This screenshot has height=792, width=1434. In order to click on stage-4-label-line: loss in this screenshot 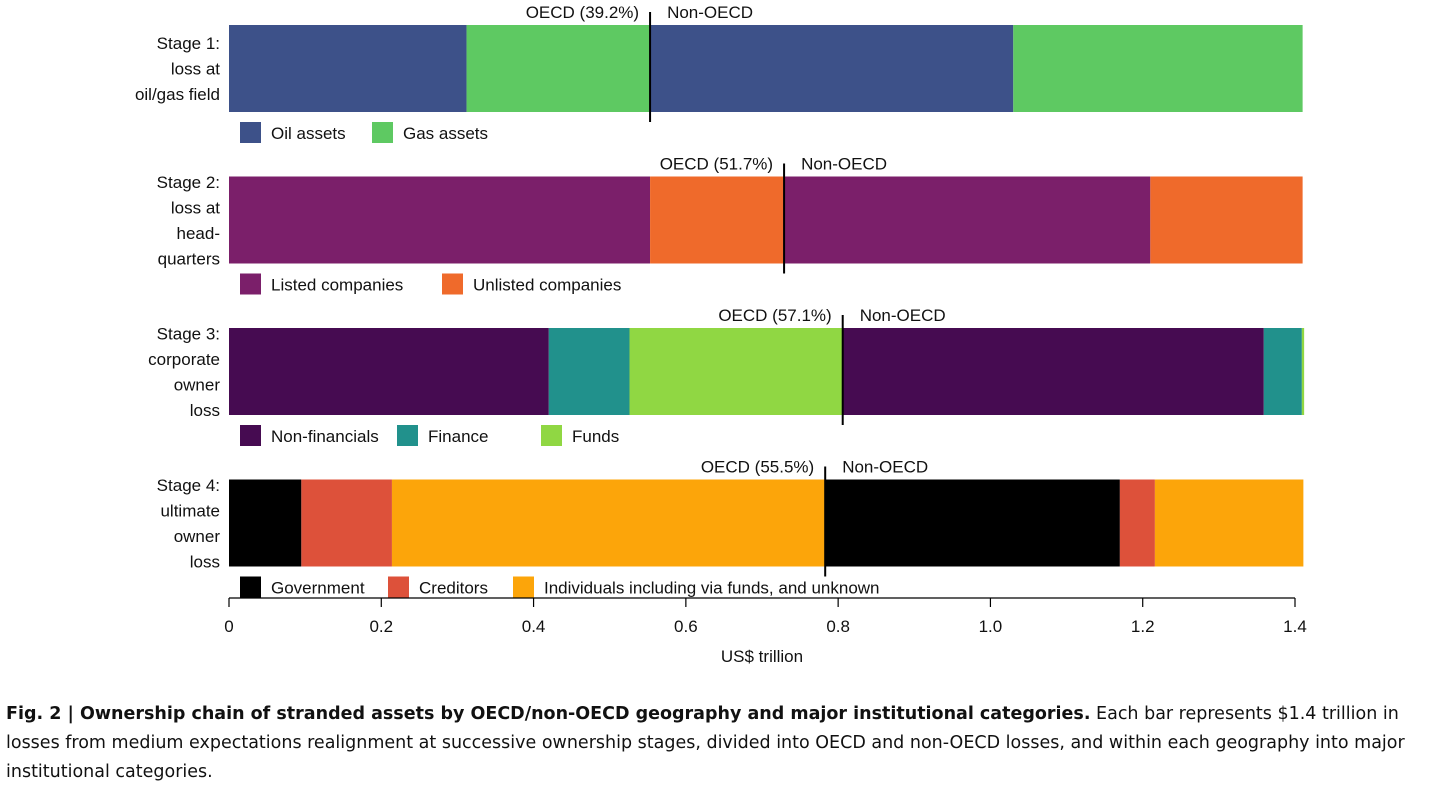, I will do `click(205, 561)`.